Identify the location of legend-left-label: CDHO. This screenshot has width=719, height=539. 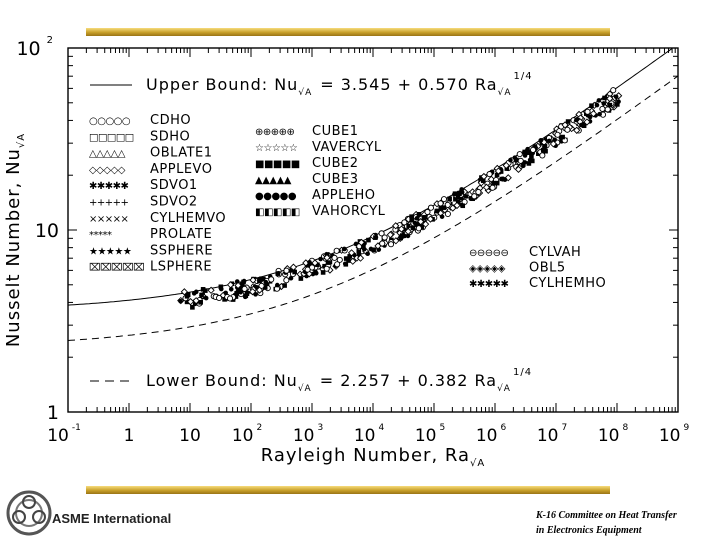
(170, 120).